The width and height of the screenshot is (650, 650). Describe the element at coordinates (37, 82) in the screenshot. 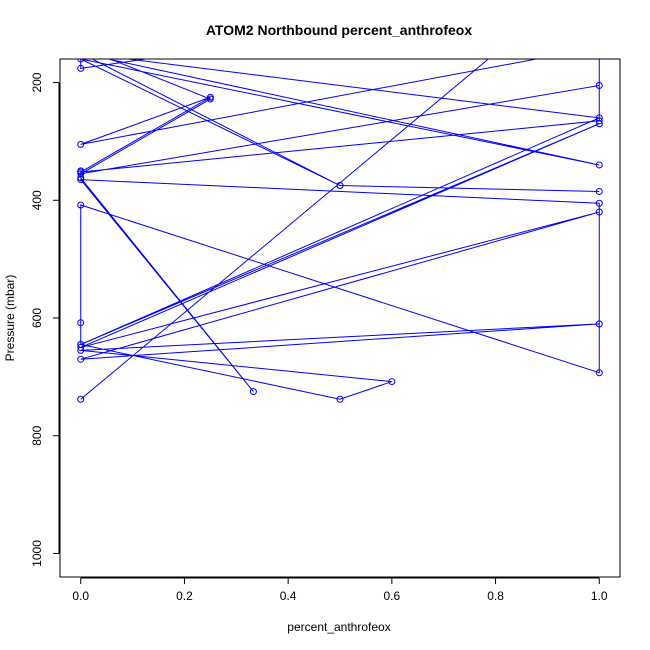

I see `y-tick-label: 200` at that location.